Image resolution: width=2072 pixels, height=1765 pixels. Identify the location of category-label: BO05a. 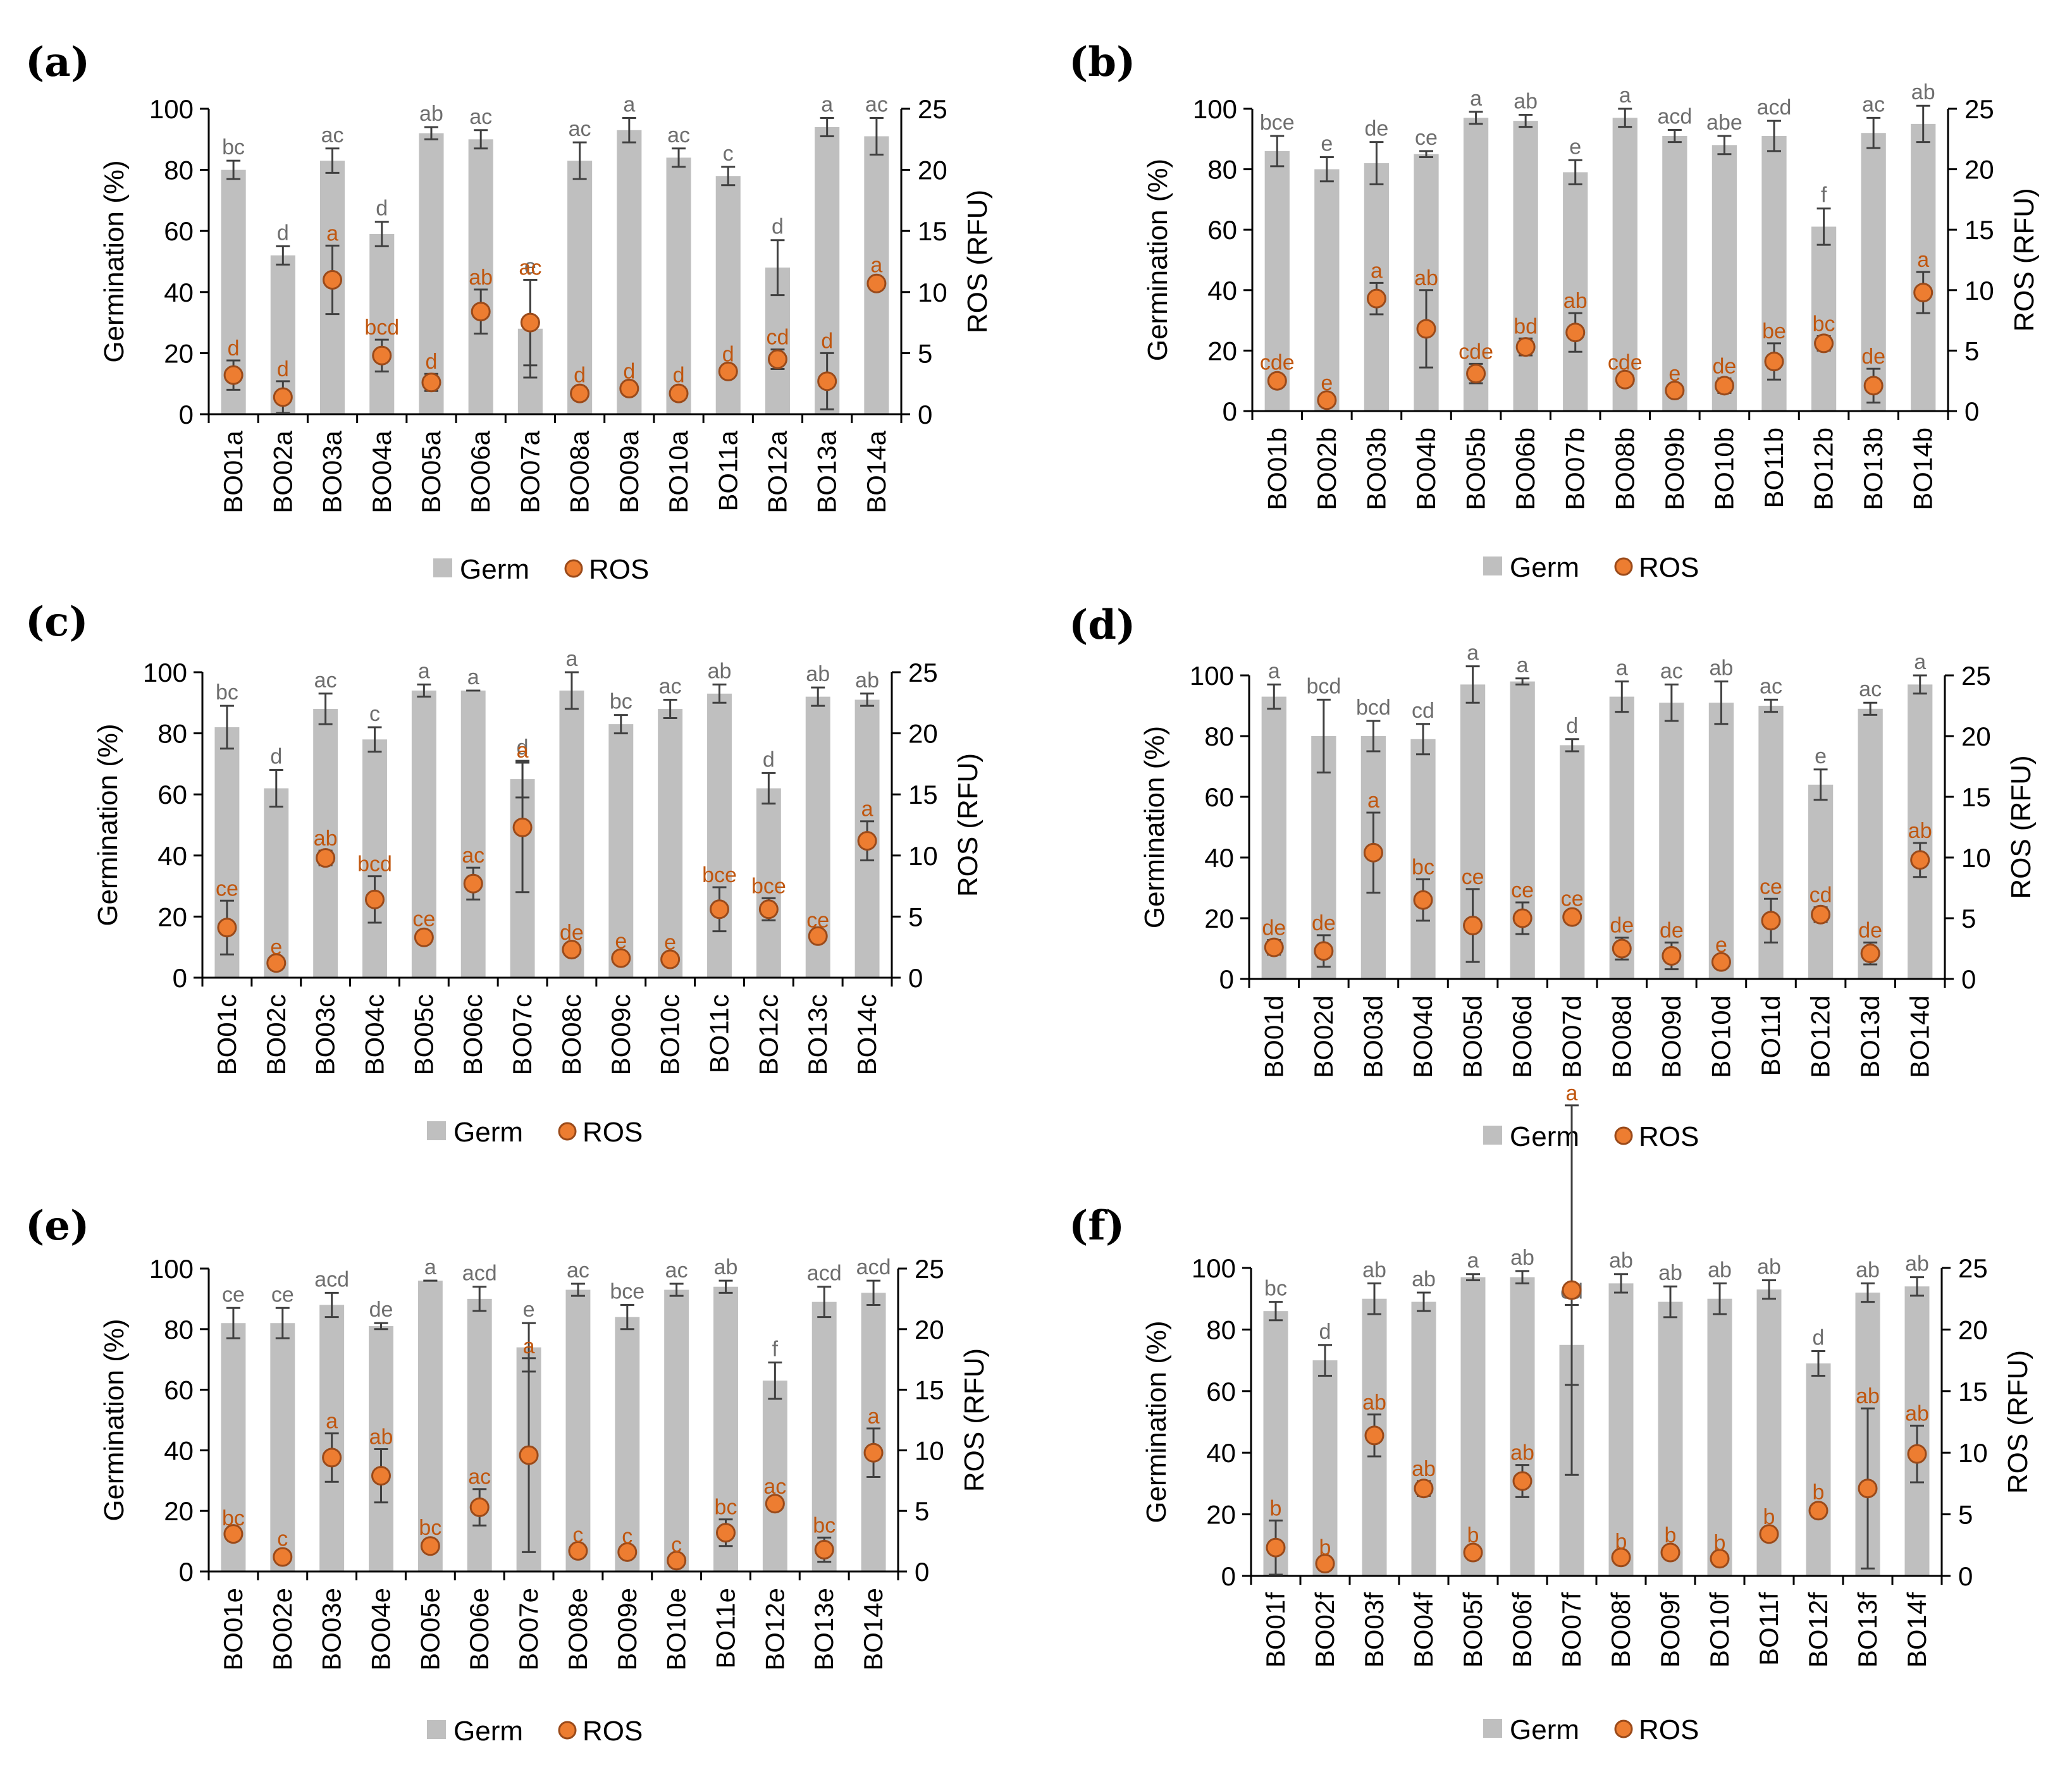
(431, 471).